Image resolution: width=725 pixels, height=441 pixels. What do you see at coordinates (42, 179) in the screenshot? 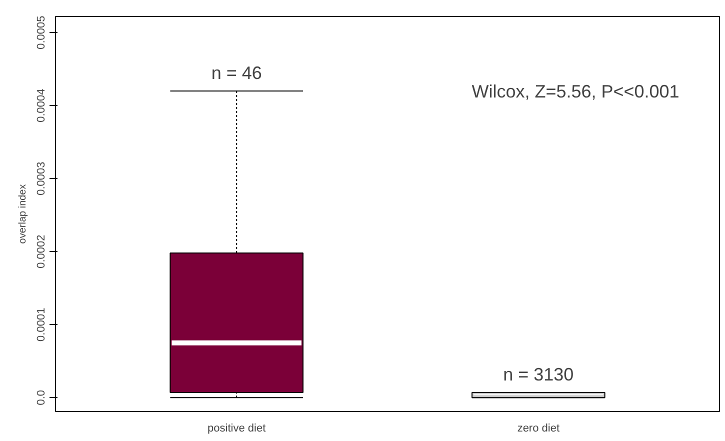
I see `y-tick-label: 0.0003` at bounding box center [42, 179].